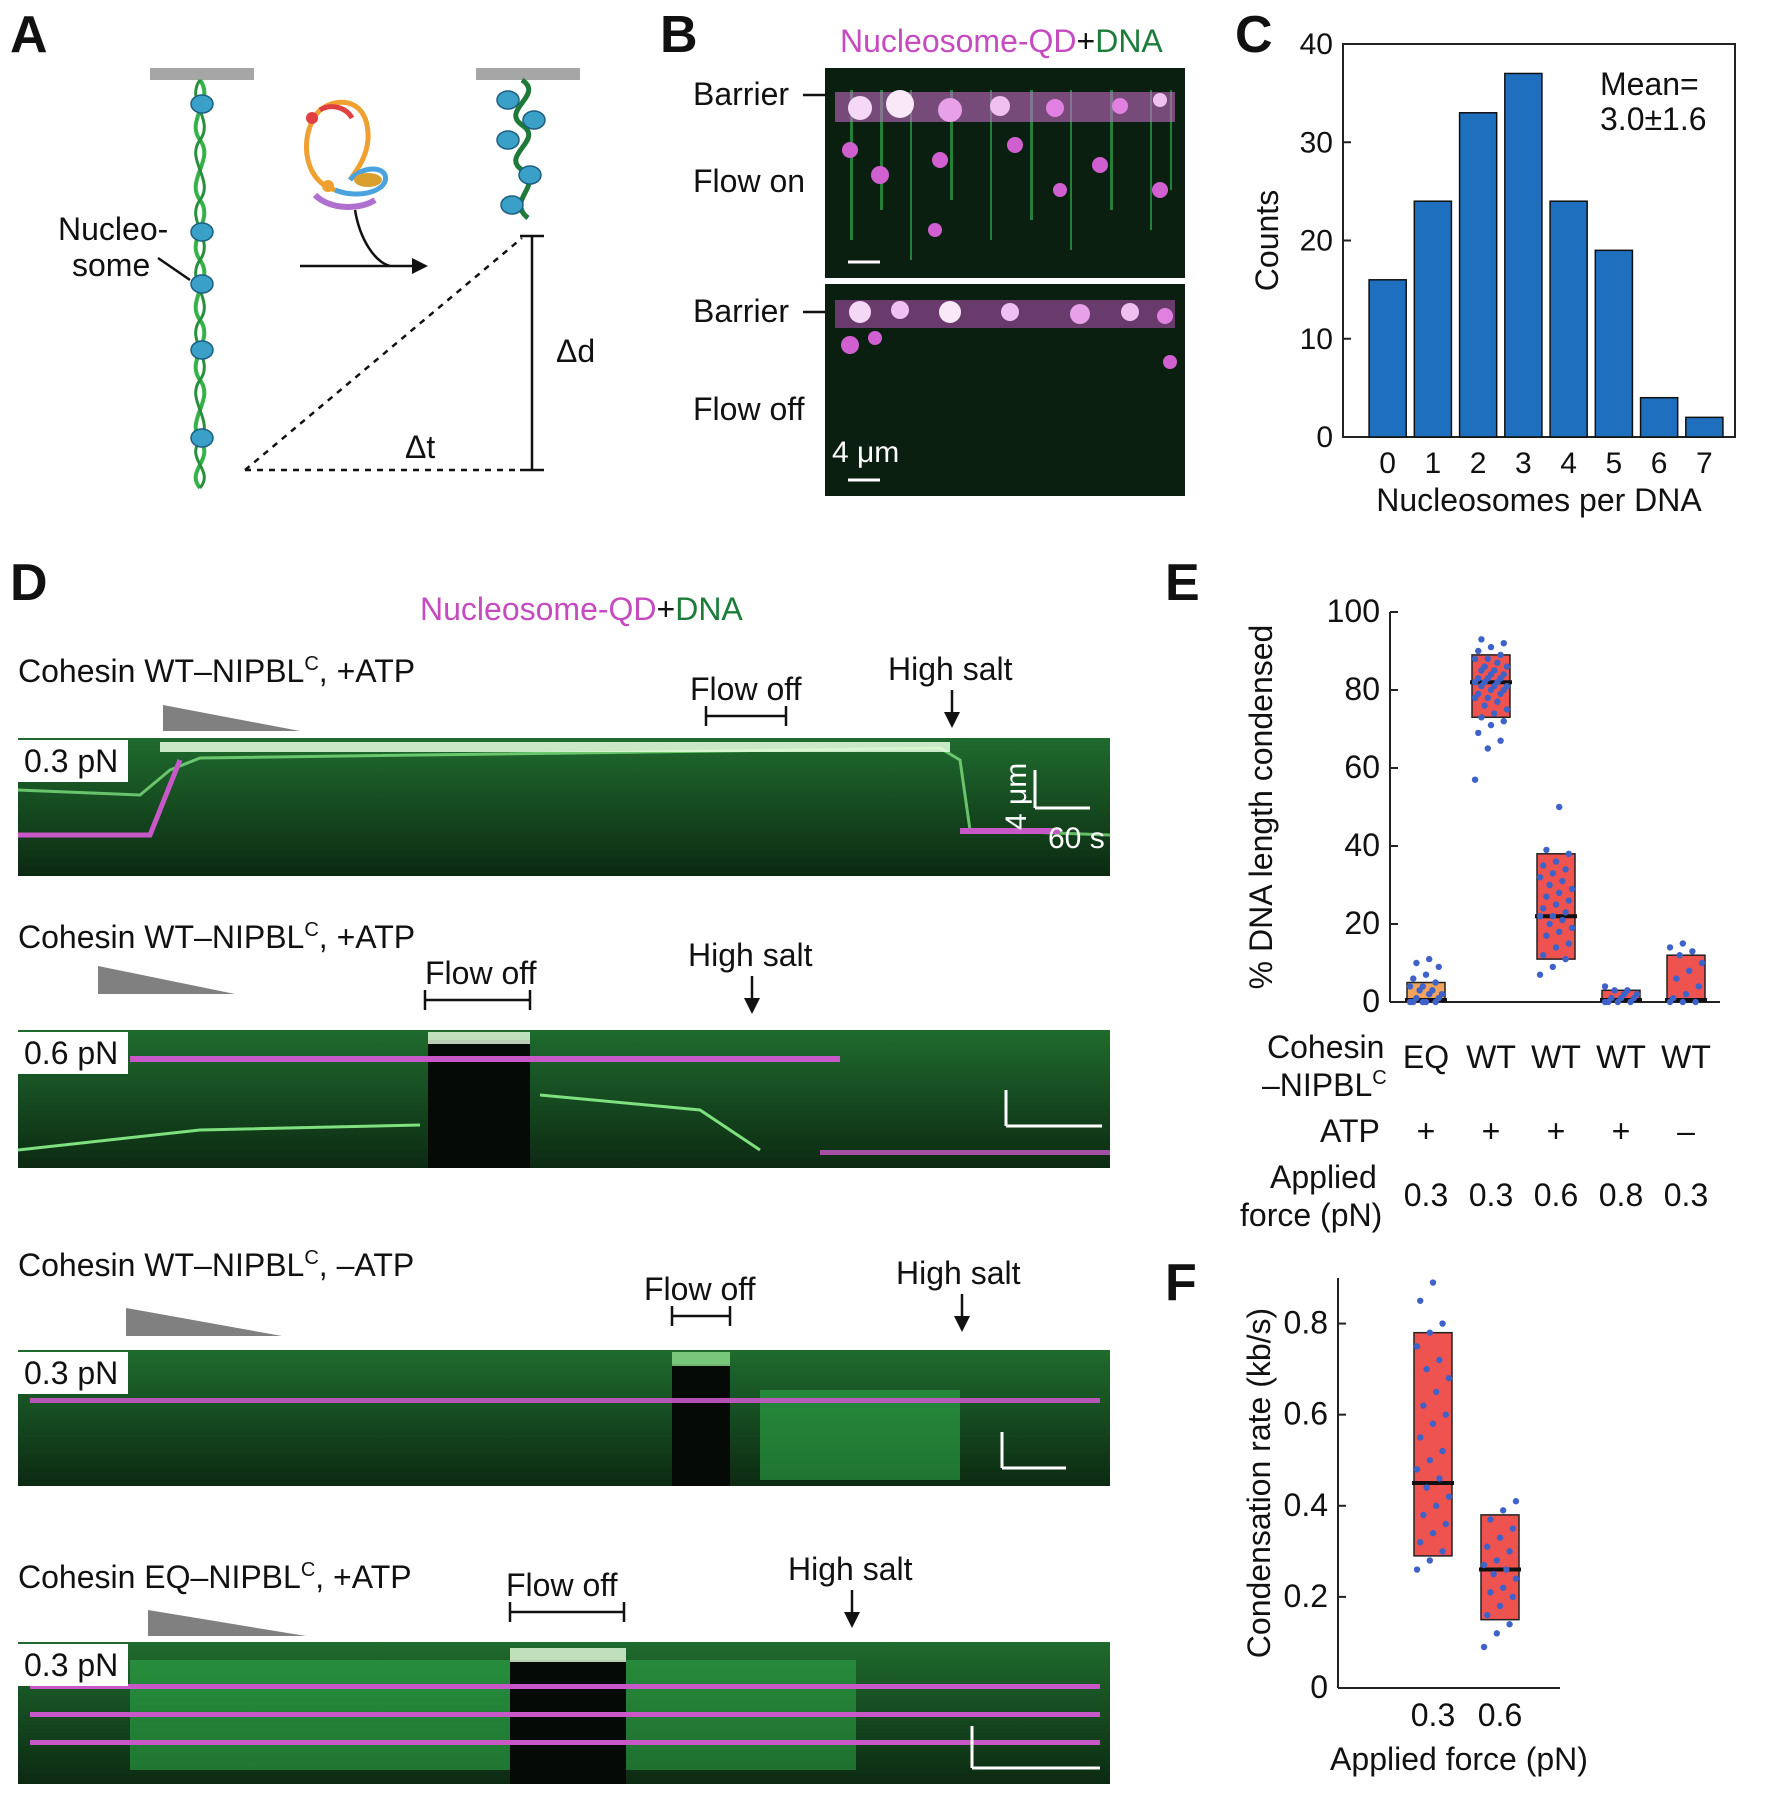 The width and height of the screenshot is (1771, 1800). Describe the element at coordinates (1491, 1057) in the screenshot. I see `cohesin-value: WT` at that location.